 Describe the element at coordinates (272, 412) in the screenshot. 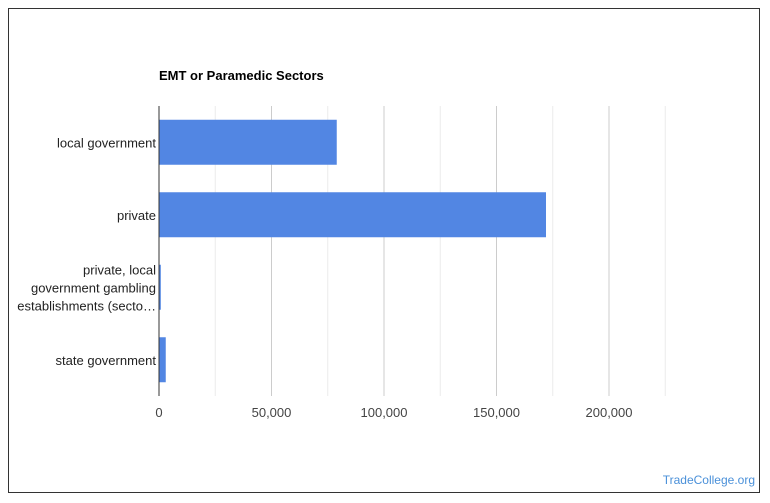

I see `x-tick-label: 50,000` at that location.